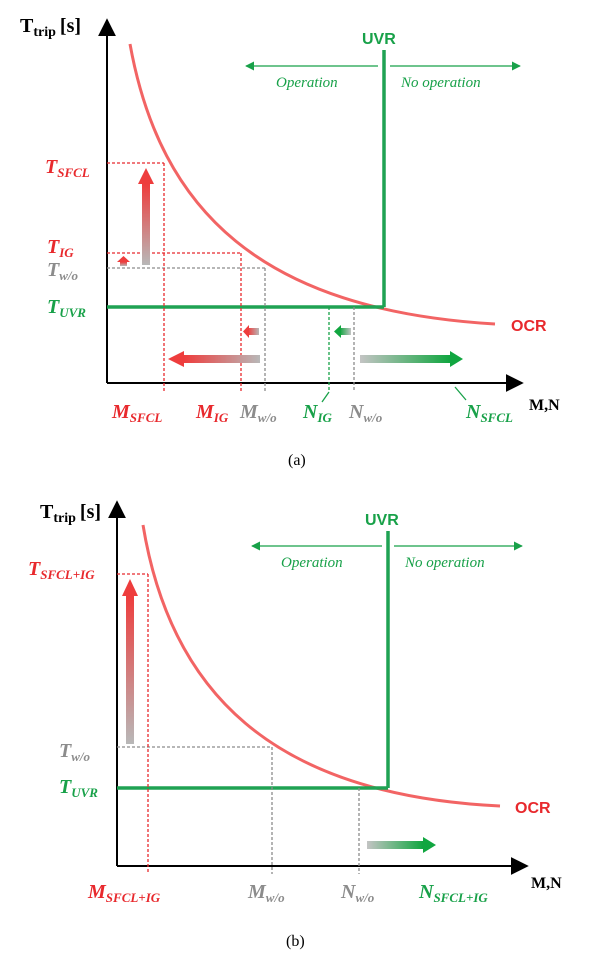  I want to click on n-sfcl-ig-right-arrow, so click(401, 845).